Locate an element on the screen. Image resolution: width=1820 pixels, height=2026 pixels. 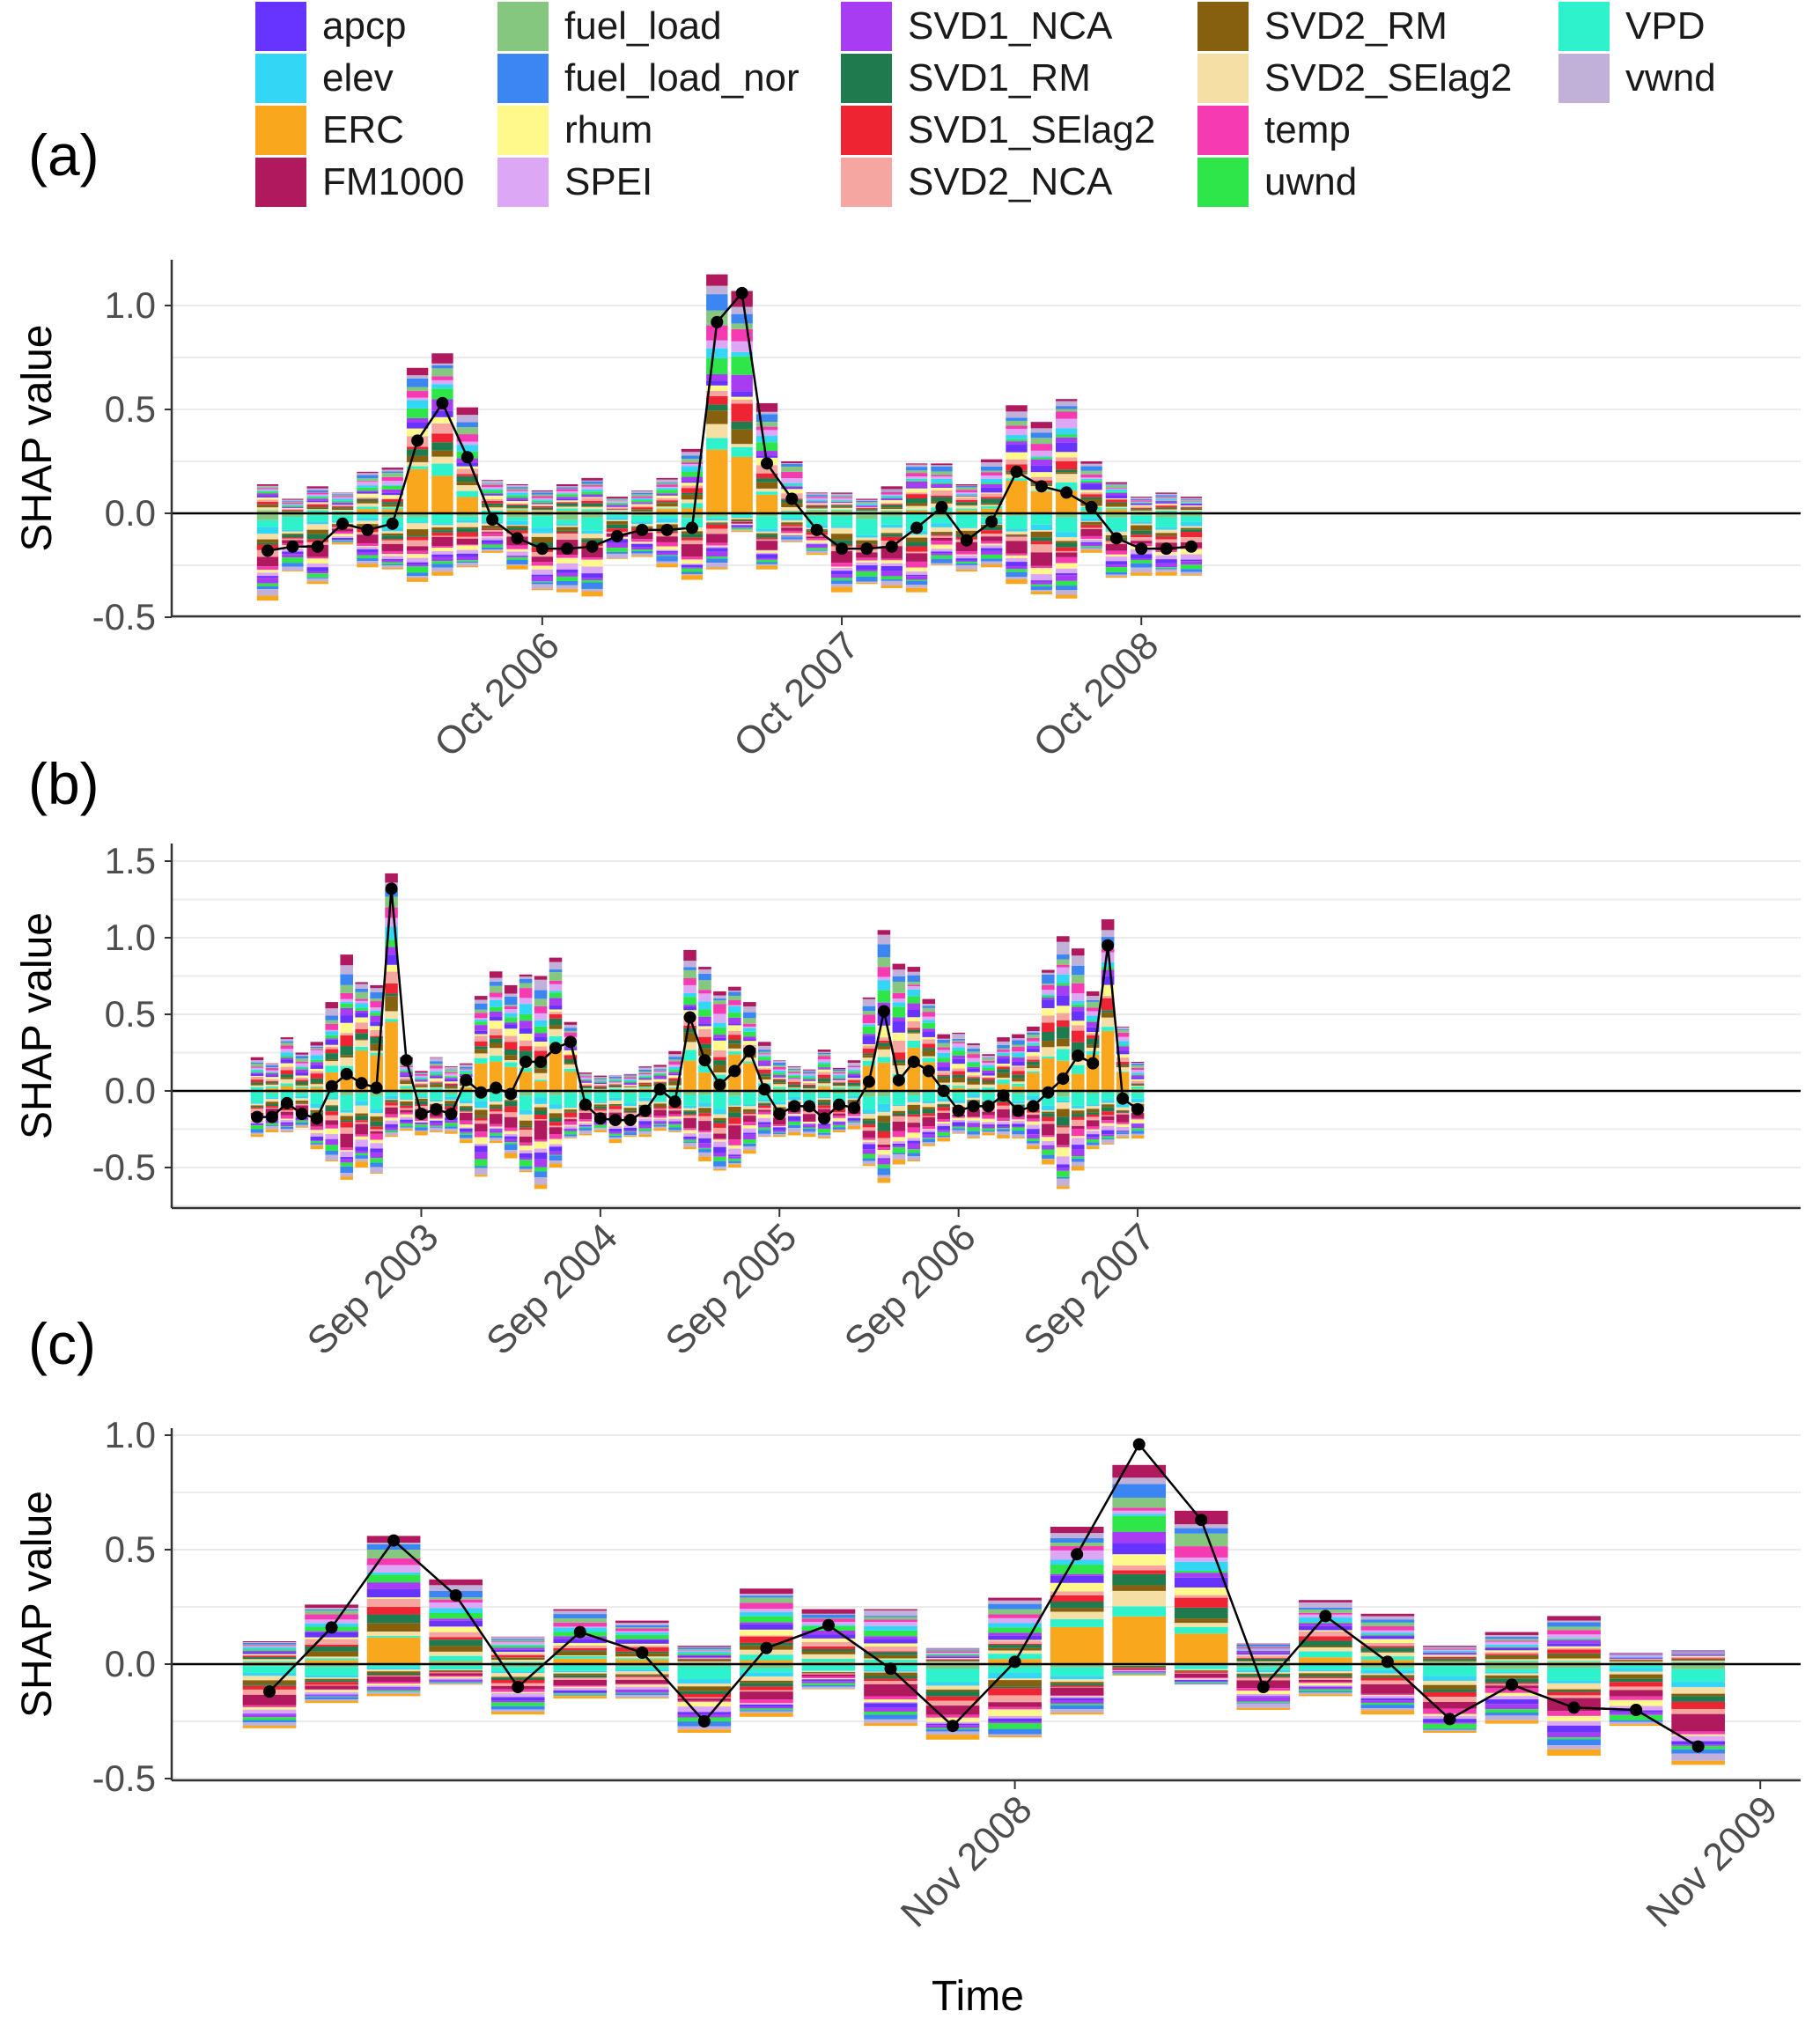
legend-item: rhum is located at coordinates (574, 130).